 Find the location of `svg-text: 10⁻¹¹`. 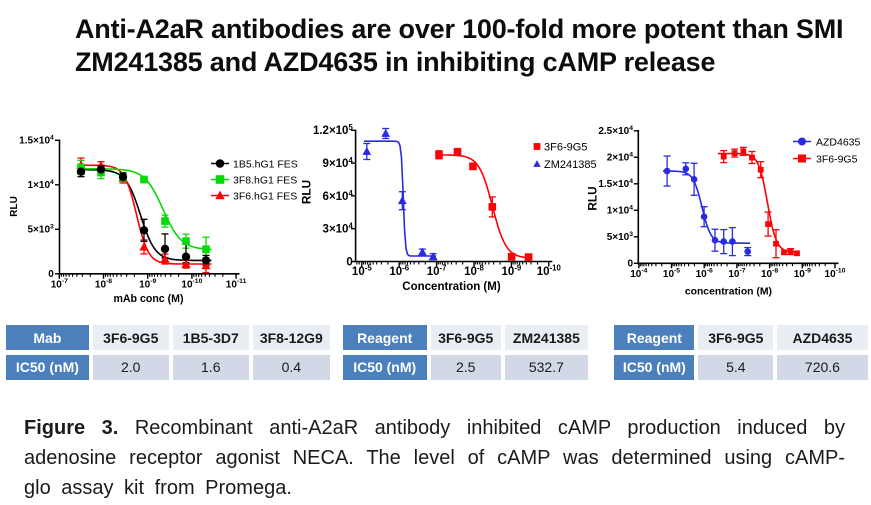

svg-text: 10⁻¹¹ is located at coordinates (236, 284).